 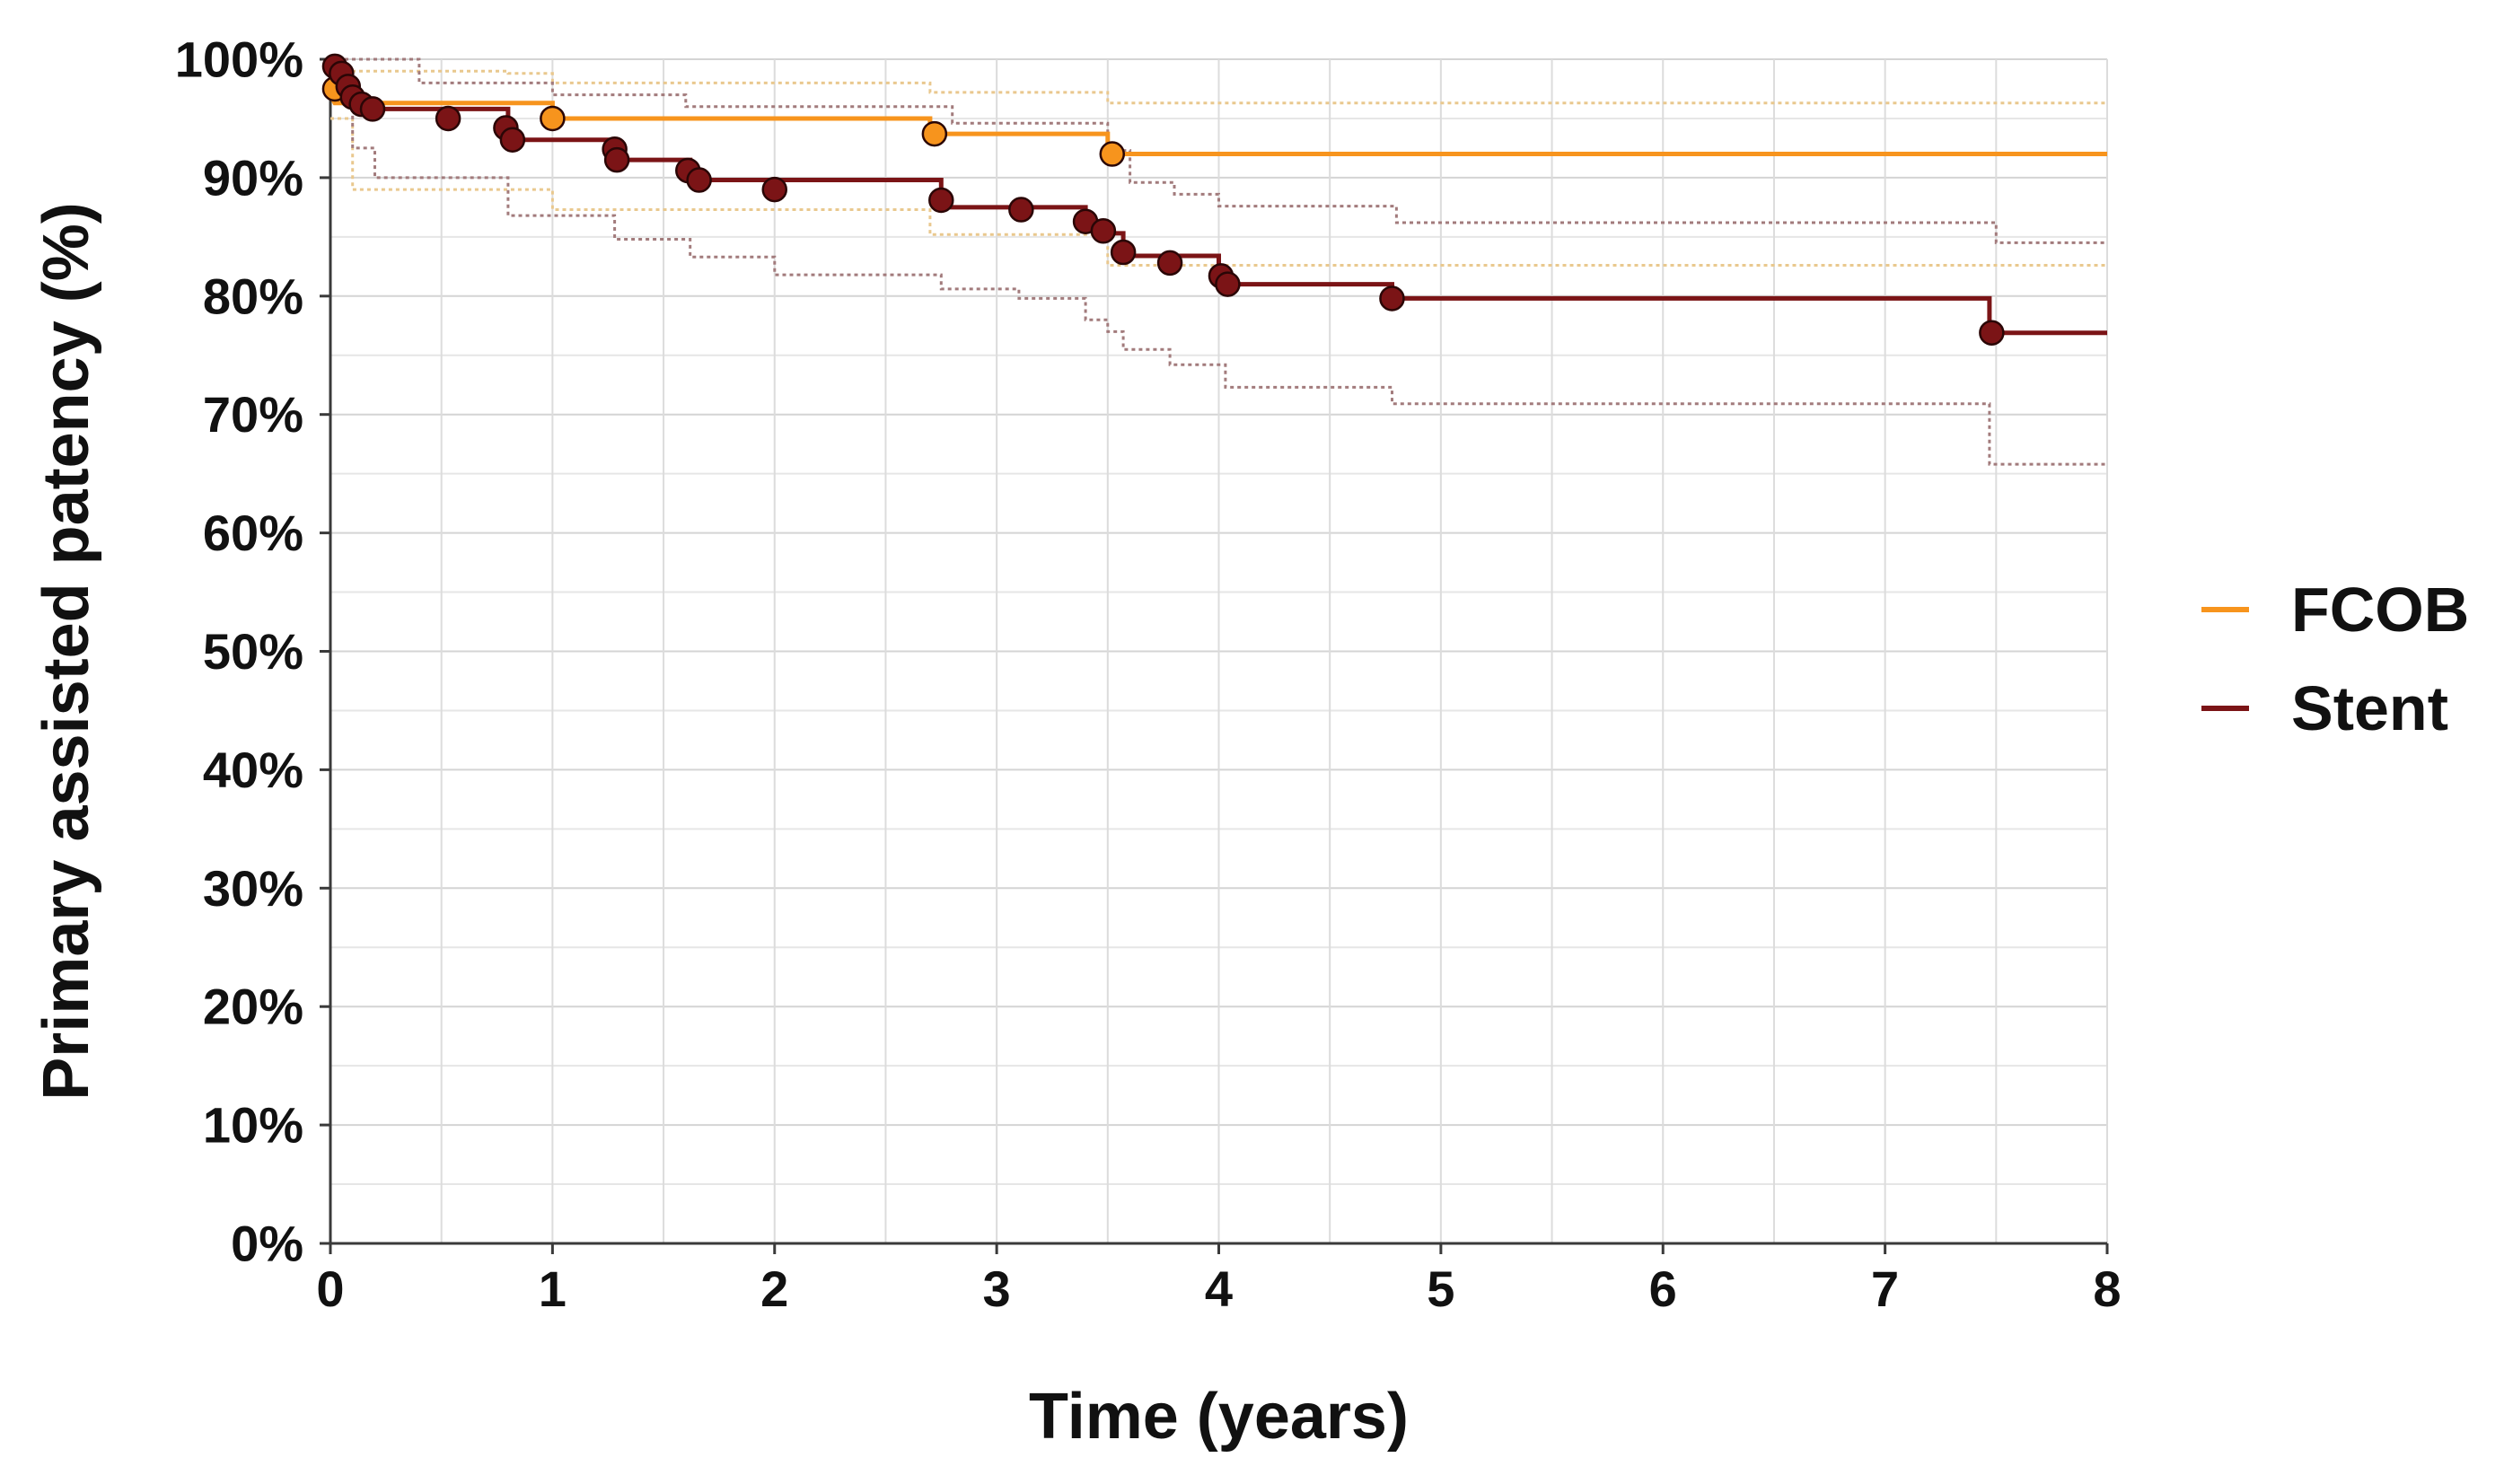 I want to click on y-tick-label: 40%, so click(x=253, y=770).